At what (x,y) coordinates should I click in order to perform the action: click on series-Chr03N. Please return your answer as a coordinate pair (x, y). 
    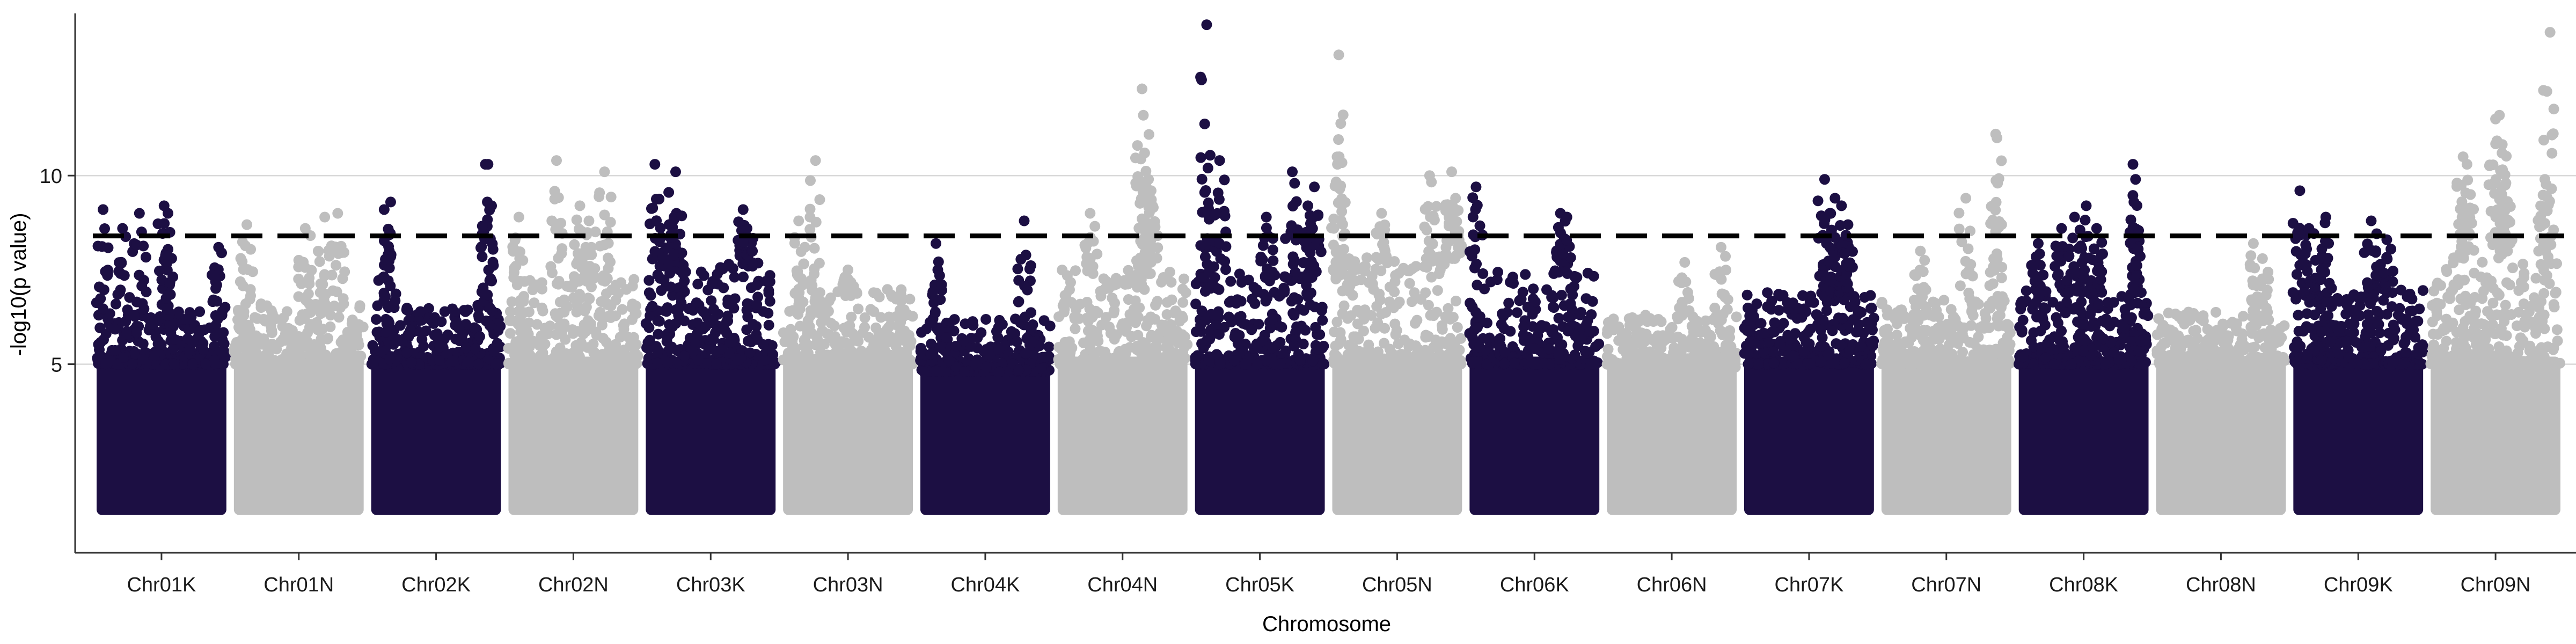
    Looking at the image, I should click on (848, 335).